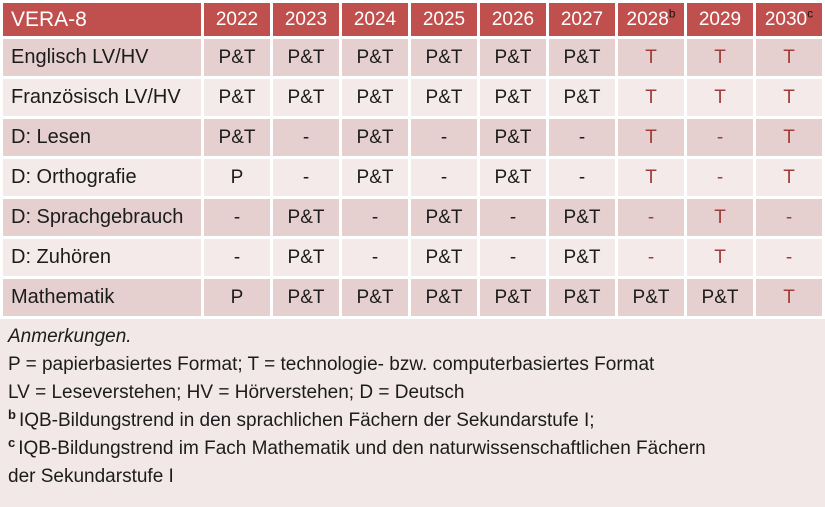 The width and height of the screenshot is (825, 507). I want to click on table-row: D: Orthografie P - P&T - P&T - T - T, so click(412, 177).